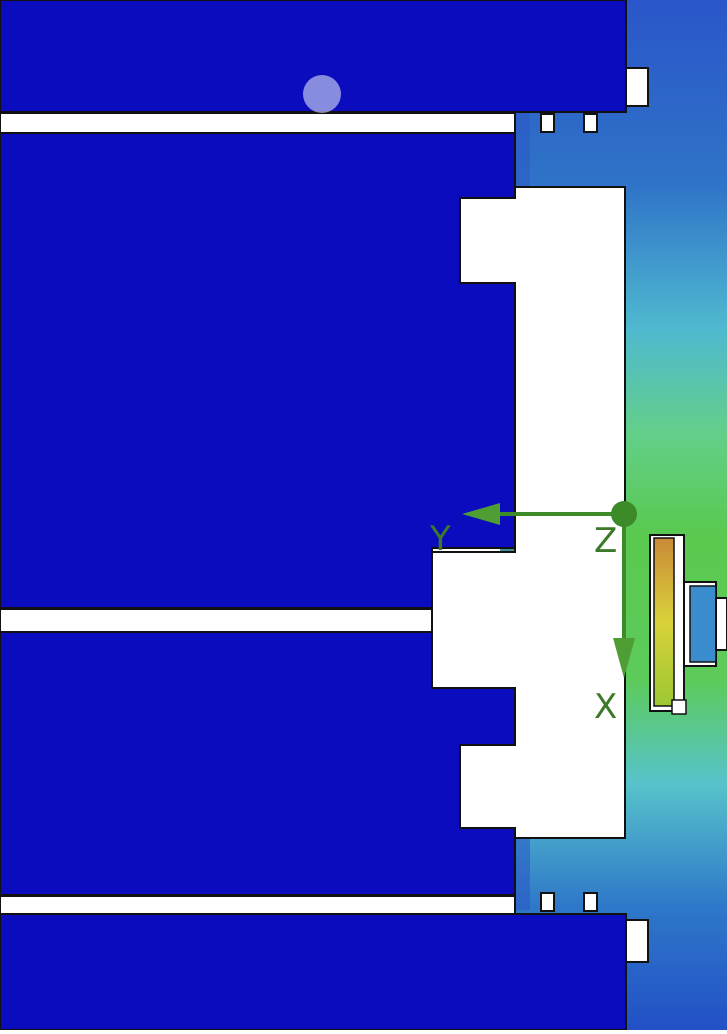  Describe the element at coordinates (322, 94) in the screenshot. I see `touch-indicator` at that location.